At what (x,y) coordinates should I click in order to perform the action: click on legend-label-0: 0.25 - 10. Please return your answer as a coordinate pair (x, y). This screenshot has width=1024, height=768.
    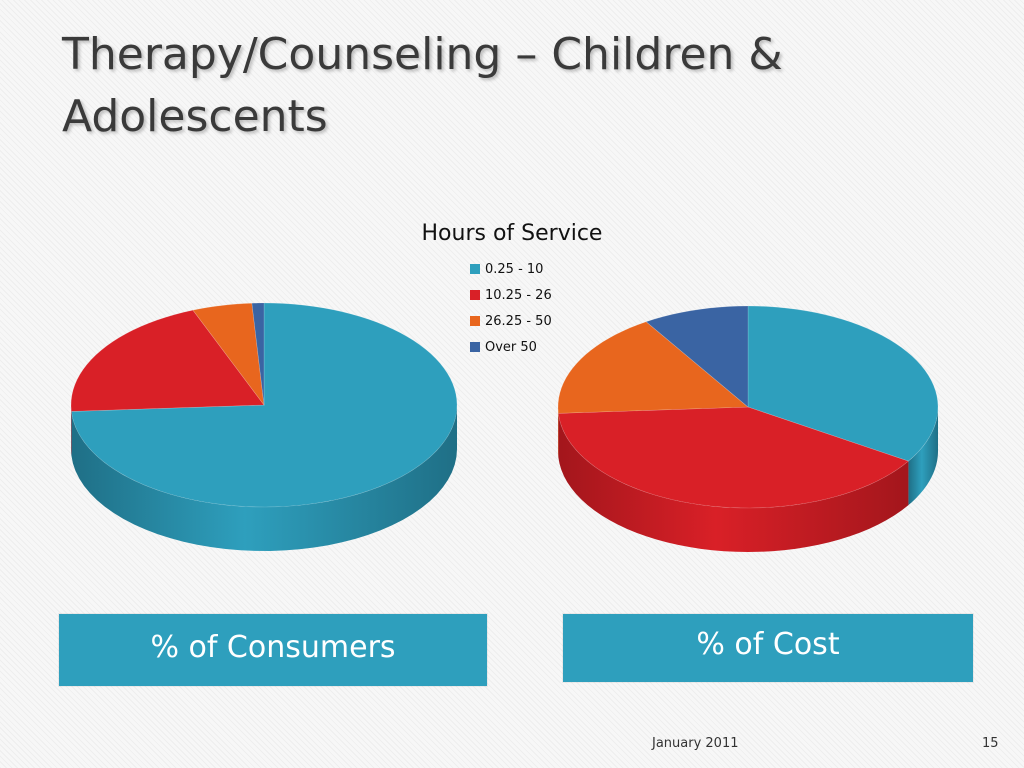
    Looking at the image, I should click on (514, 269).